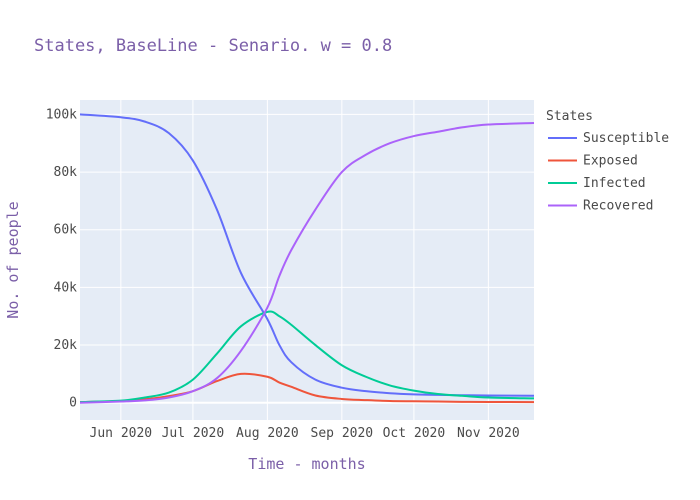 The image size is (700, 500). What do you see at coordinates (626, 138) in the screenshot?
I see `legend-label-susceptible: Susceptible` at bounding box center [626, 138].